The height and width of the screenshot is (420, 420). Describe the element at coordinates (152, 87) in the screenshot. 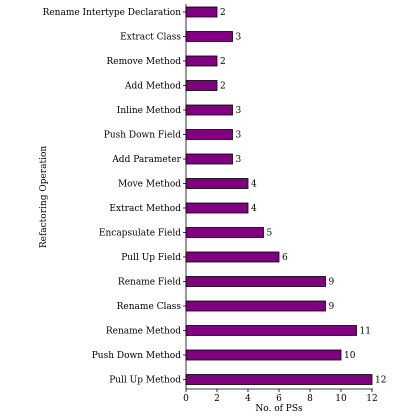

I see `category-label: Add Method` at that location.